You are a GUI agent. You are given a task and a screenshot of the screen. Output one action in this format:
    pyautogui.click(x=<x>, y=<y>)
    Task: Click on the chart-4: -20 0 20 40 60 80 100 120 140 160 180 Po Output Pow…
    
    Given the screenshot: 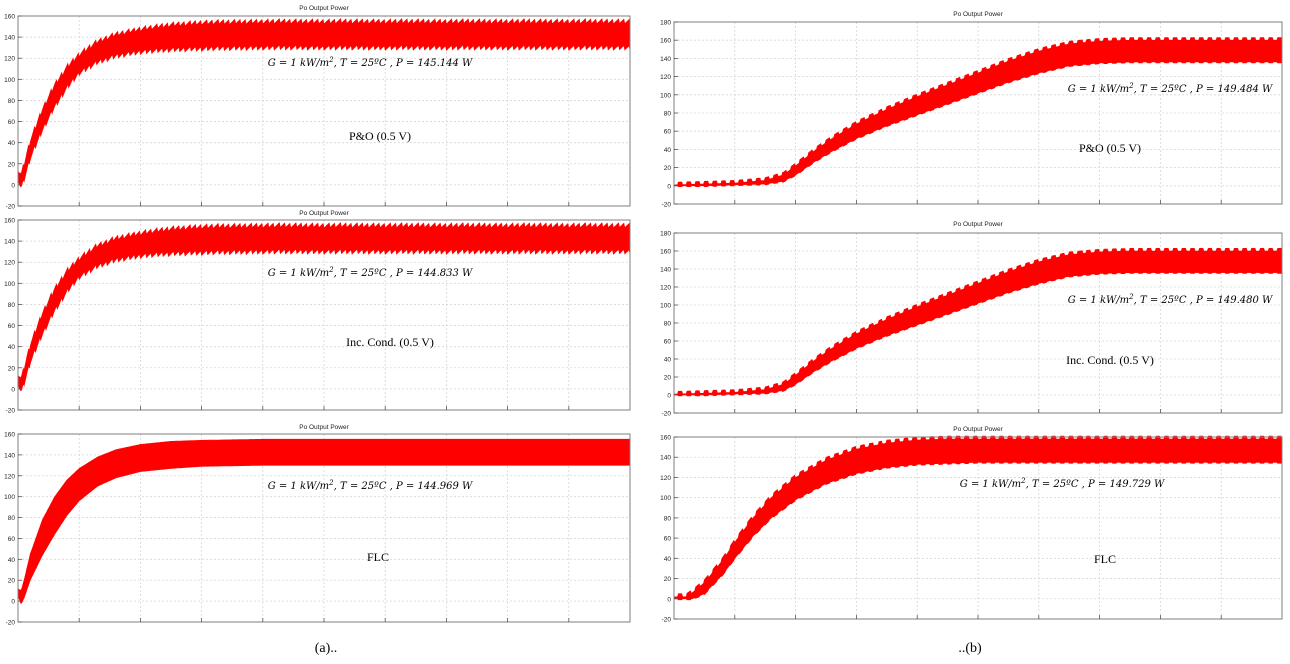 What is the action you would take?
    pyautogui.click(x=971, y=110)
    